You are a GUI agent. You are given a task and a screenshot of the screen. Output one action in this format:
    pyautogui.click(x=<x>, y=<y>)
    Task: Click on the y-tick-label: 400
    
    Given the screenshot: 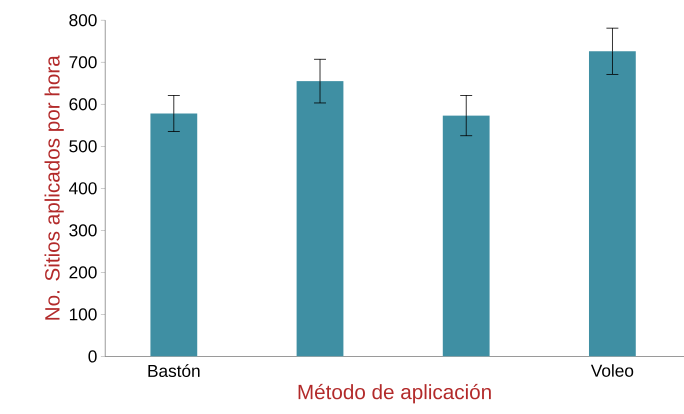 What is the action you would take?
    pyautogui.click(x=83, y=188)
    